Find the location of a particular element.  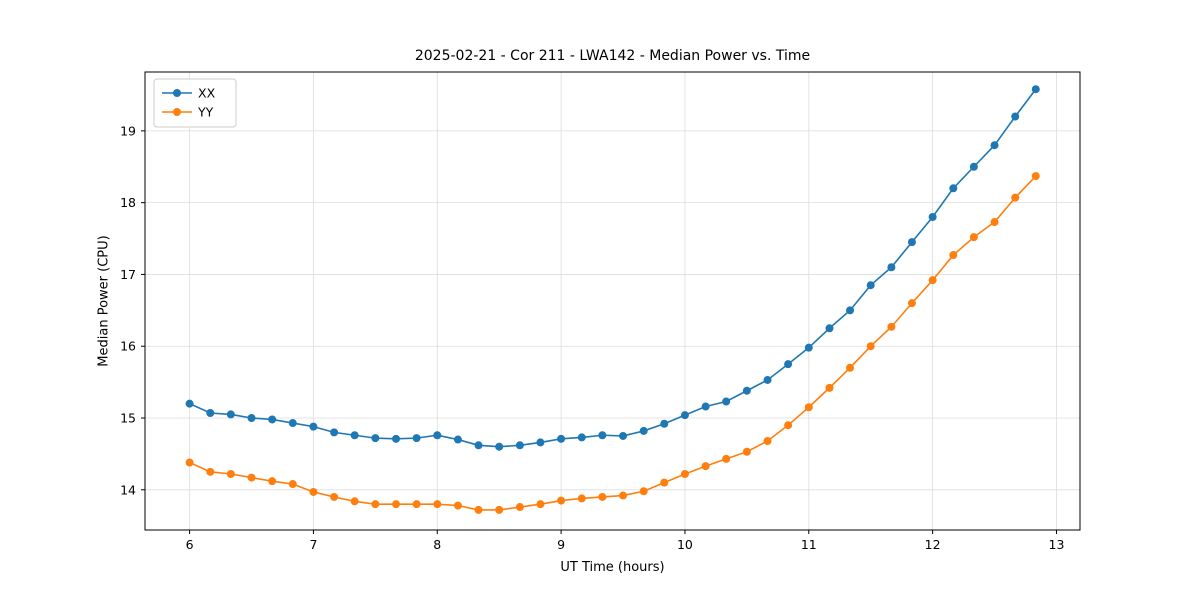

y-tick-label: 19 is located at coordinates (128, 130).